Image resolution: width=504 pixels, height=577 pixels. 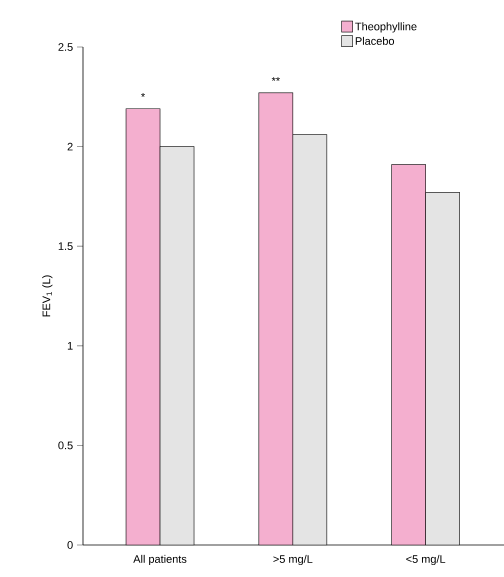 What do you see at coordinates (65, 446) in the screenshot?
I see `y-tick-label: 0.5` at bounding box center [65, 446].